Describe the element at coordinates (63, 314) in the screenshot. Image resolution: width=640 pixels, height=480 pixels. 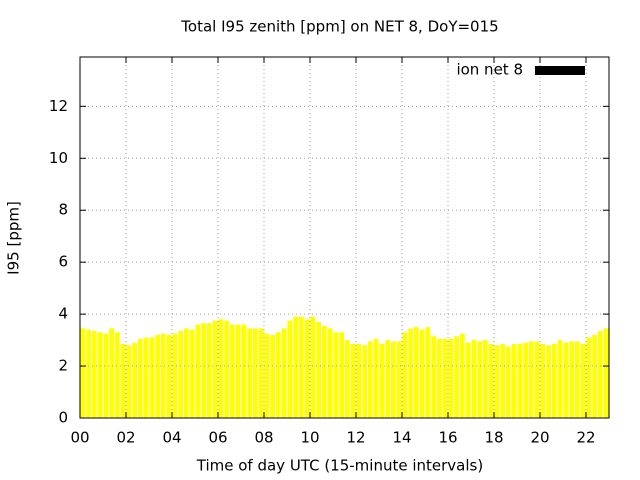
I see `y-tick-label: 4` at that location.